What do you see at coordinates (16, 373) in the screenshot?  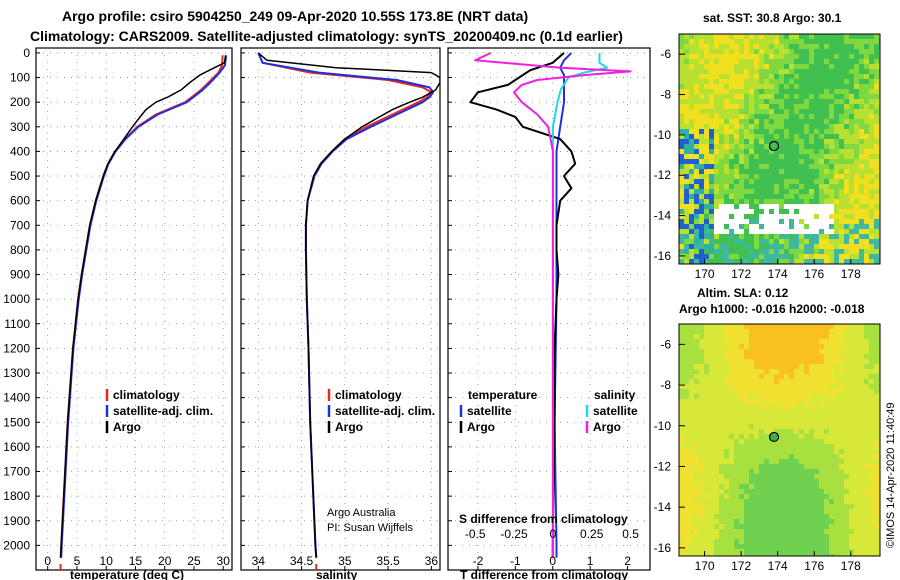 I see `depth-tick-label: 1300` at bounding box center [16, 373].